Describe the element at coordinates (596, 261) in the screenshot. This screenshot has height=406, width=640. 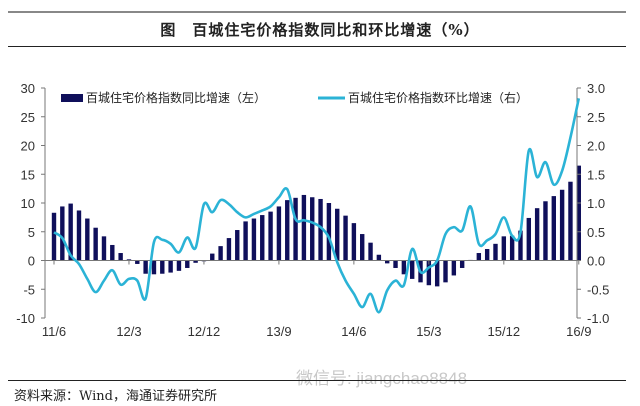
I see `right-tick-label: 0.0` at that location.